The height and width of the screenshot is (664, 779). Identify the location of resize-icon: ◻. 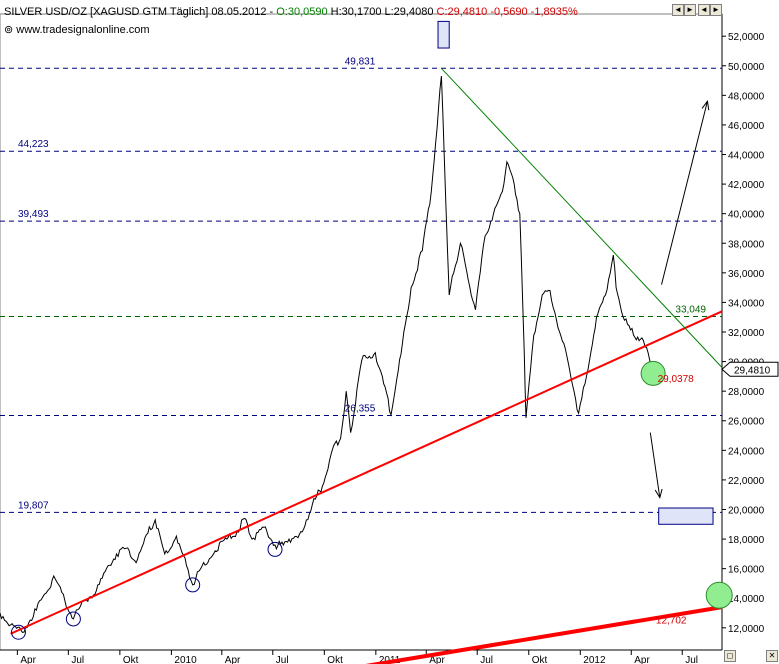
(730, 656).